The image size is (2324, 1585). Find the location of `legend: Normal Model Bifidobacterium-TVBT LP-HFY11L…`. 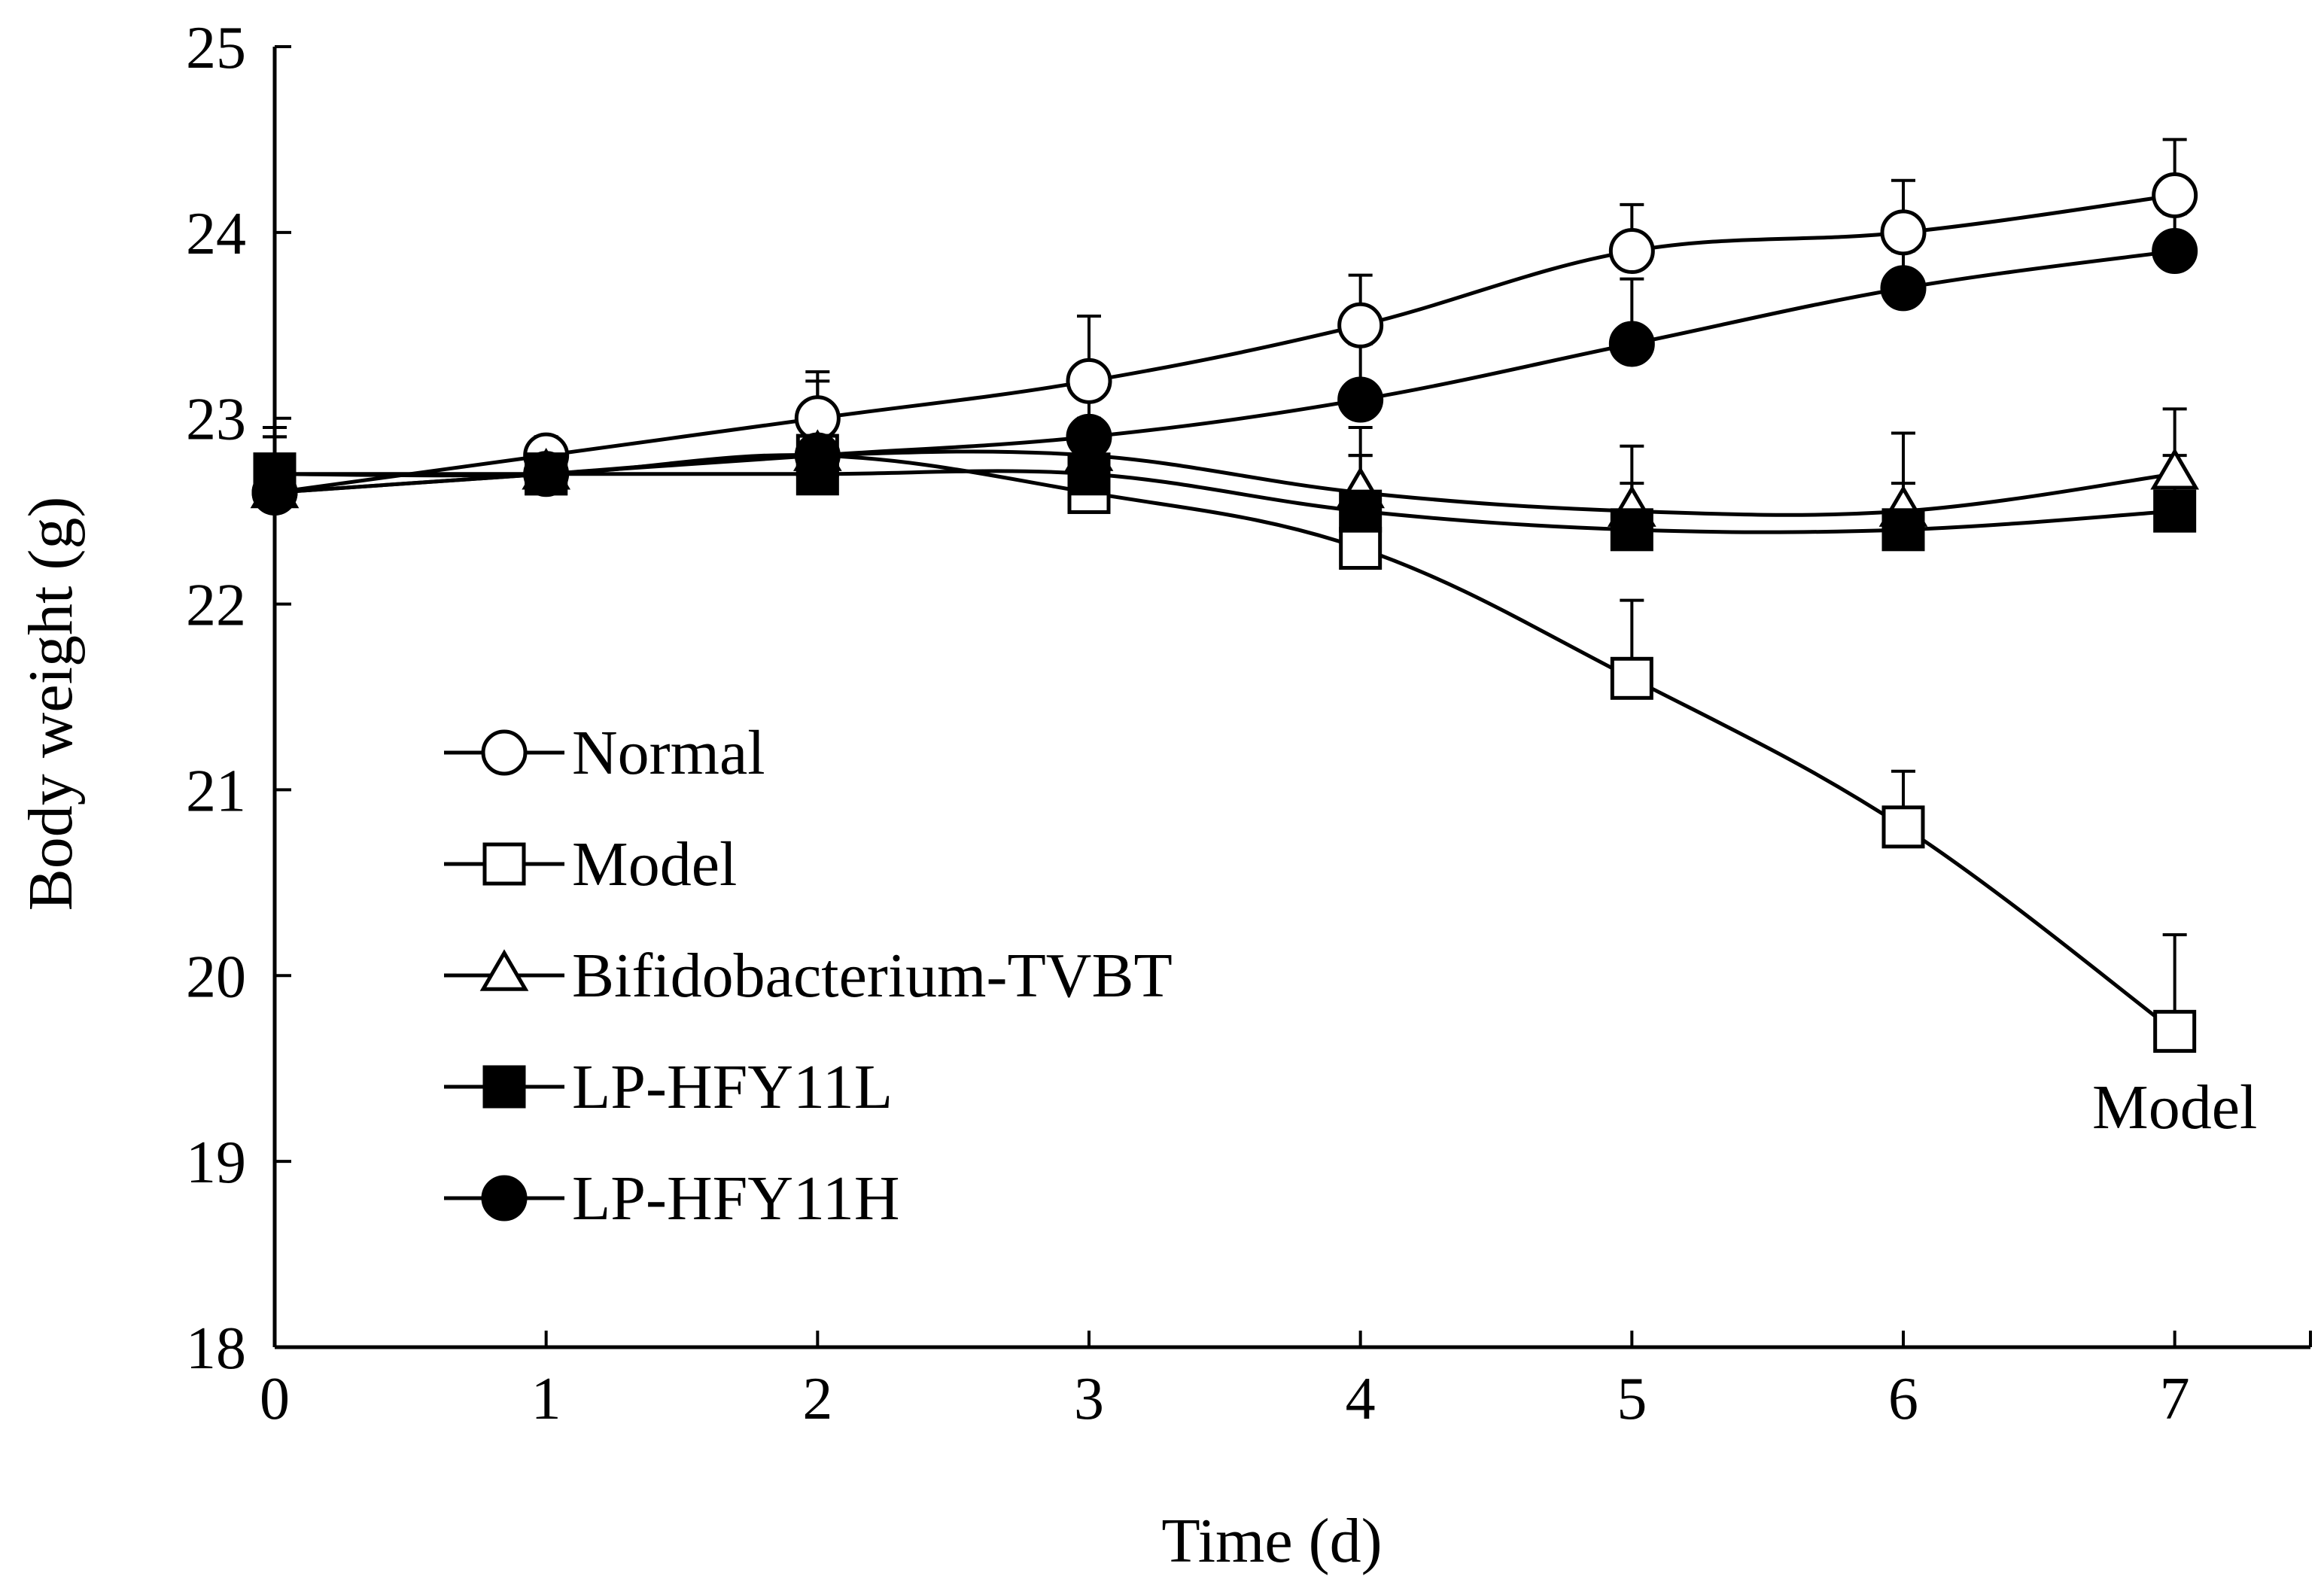

legend: Normal Model Bifidobacterium-TVBT LP-HFY11L… is located at coordinates (808, 976).